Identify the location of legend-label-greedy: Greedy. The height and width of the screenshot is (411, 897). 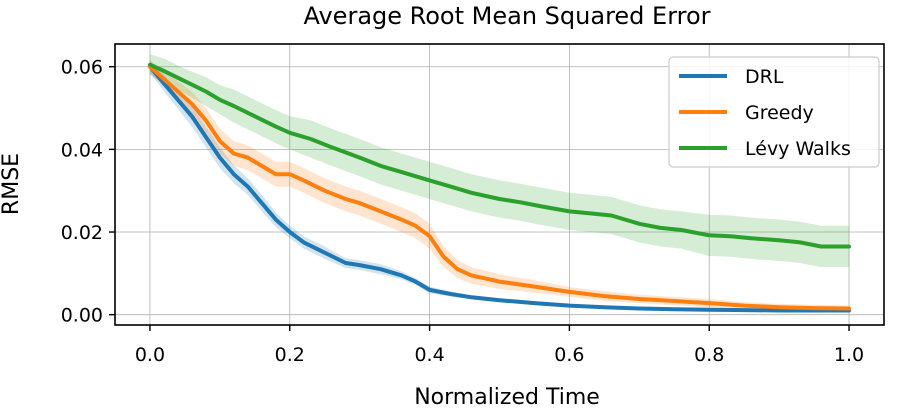
(779, 113).